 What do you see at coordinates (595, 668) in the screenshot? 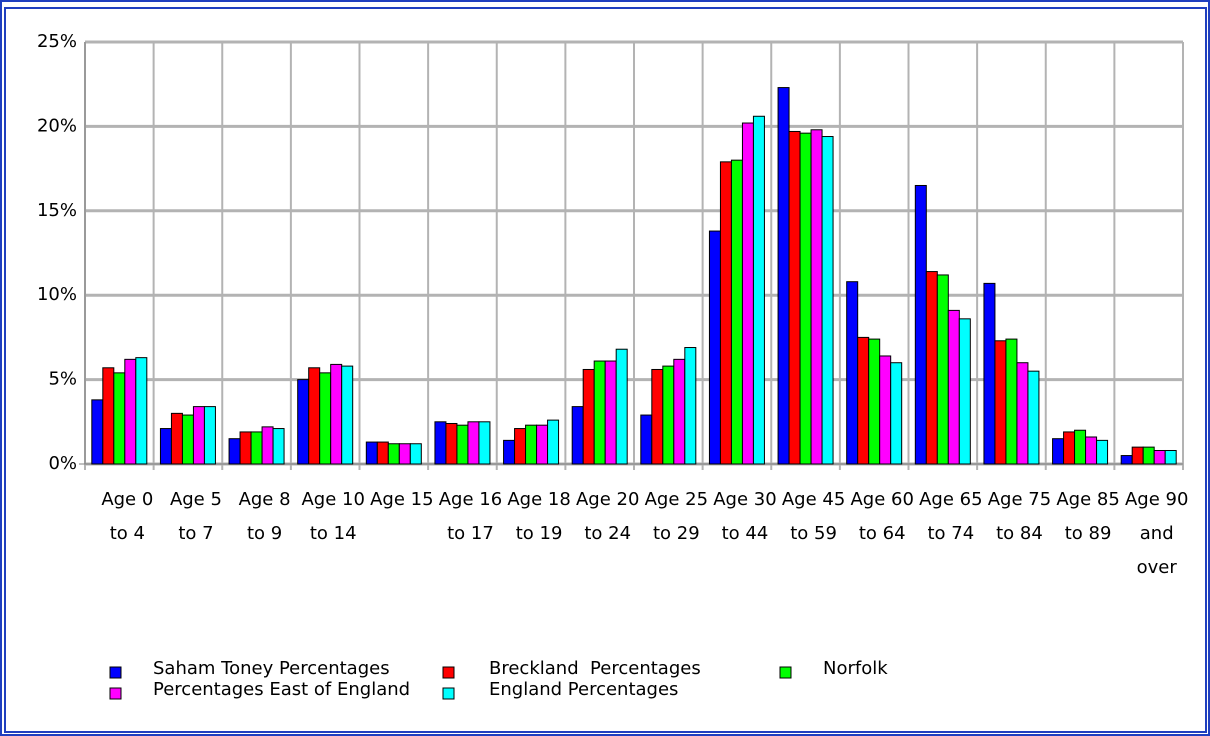
I see `legend-label: Breckland Percentages` at bounding box center [595, 668].